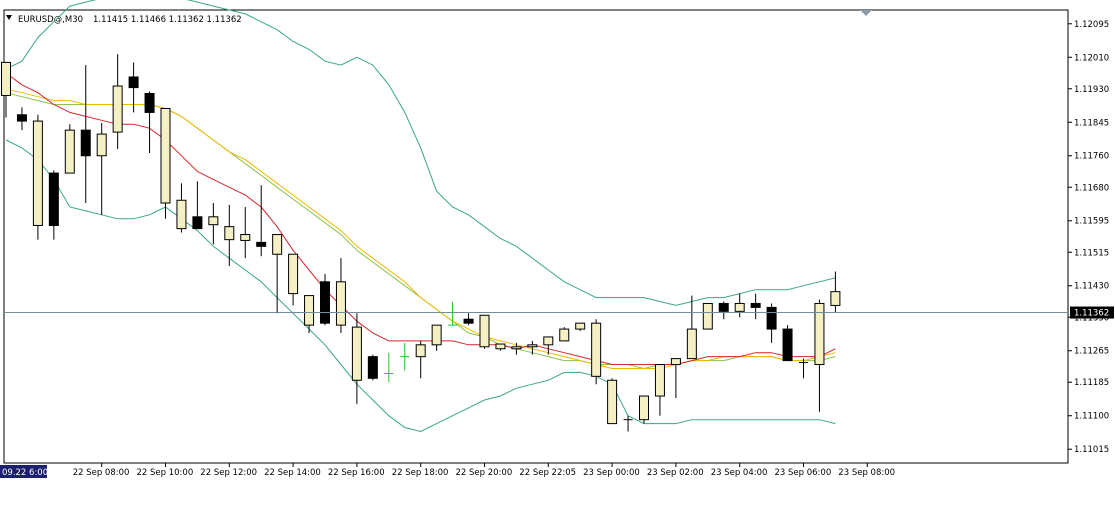 This screenshot has height=530, width=1115. I want to click on first-time-label: 09.22 6:00, so click(25, 473).